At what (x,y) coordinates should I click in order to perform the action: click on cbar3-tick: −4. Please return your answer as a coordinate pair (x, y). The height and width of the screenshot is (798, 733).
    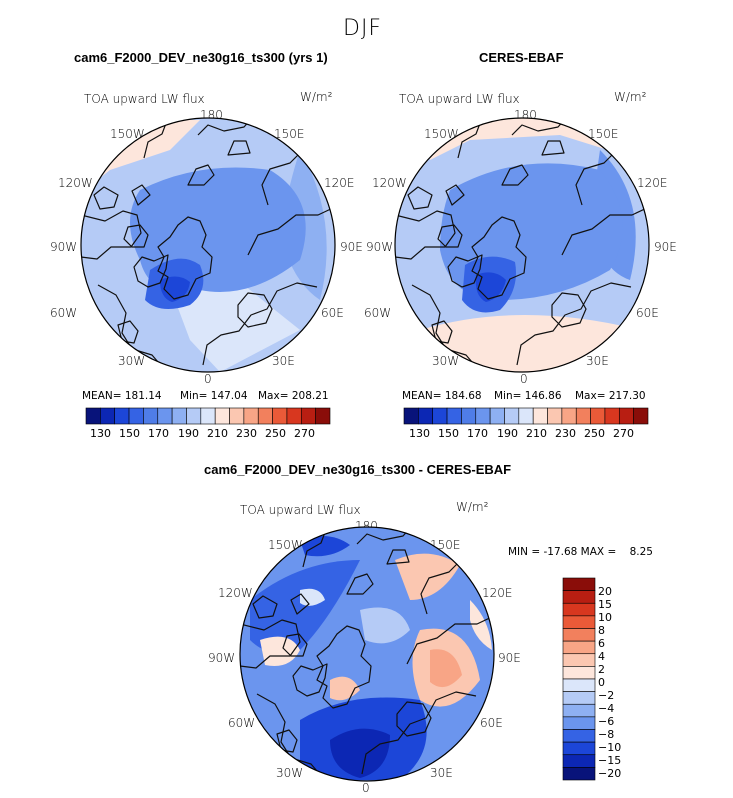
    Looking at the image, I should click on (606, 708).